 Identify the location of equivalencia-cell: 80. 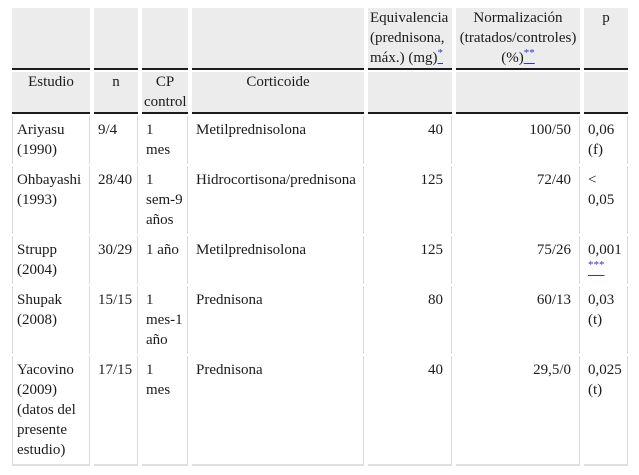
(410, 320).